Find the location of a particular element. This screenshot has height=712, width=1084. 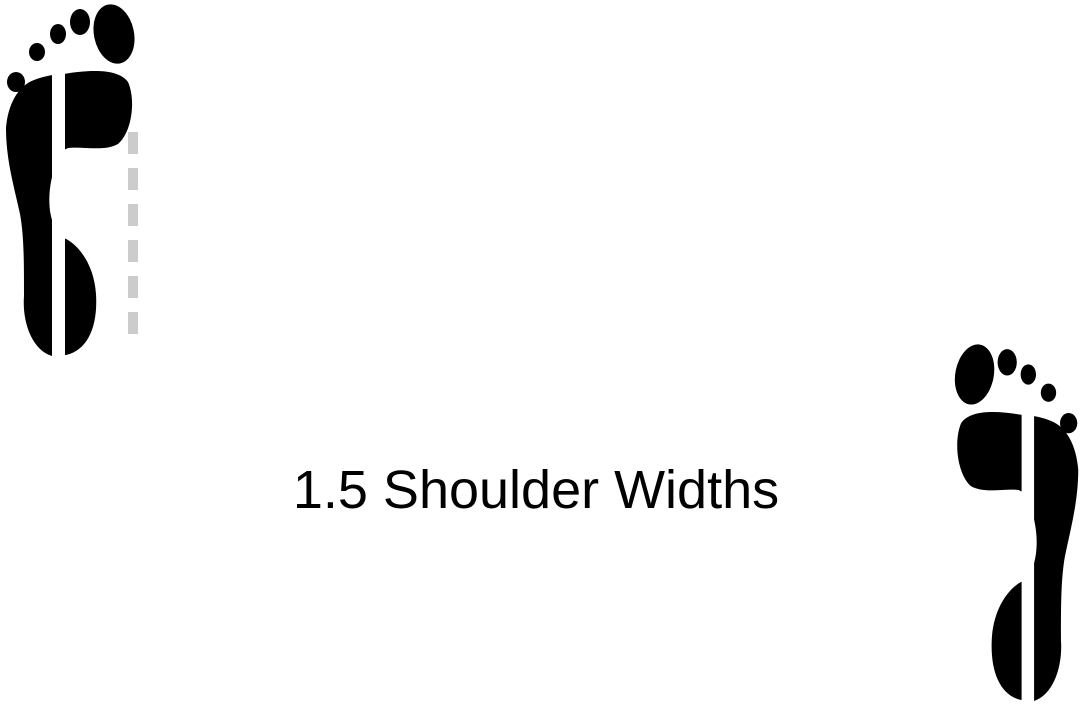

left-foot-arch is located at coordinates (56, 194).